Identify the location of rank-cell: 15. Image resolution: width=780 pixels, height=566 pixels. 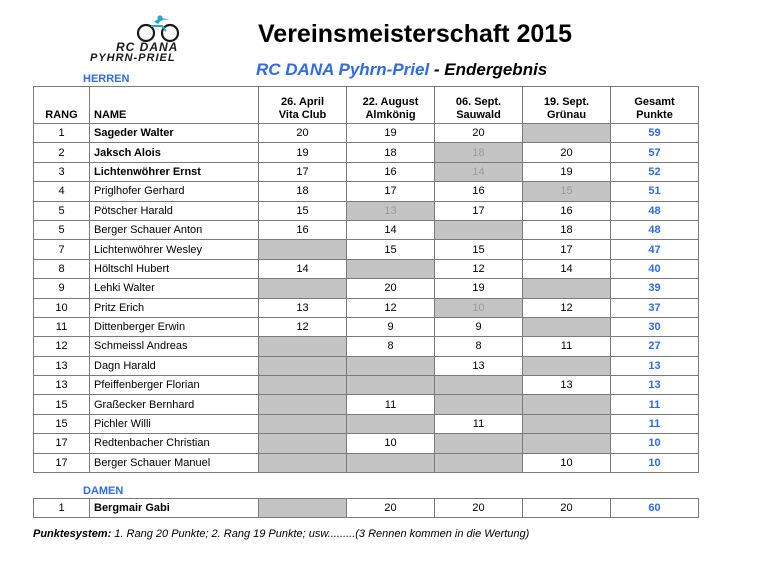
(61, 404).